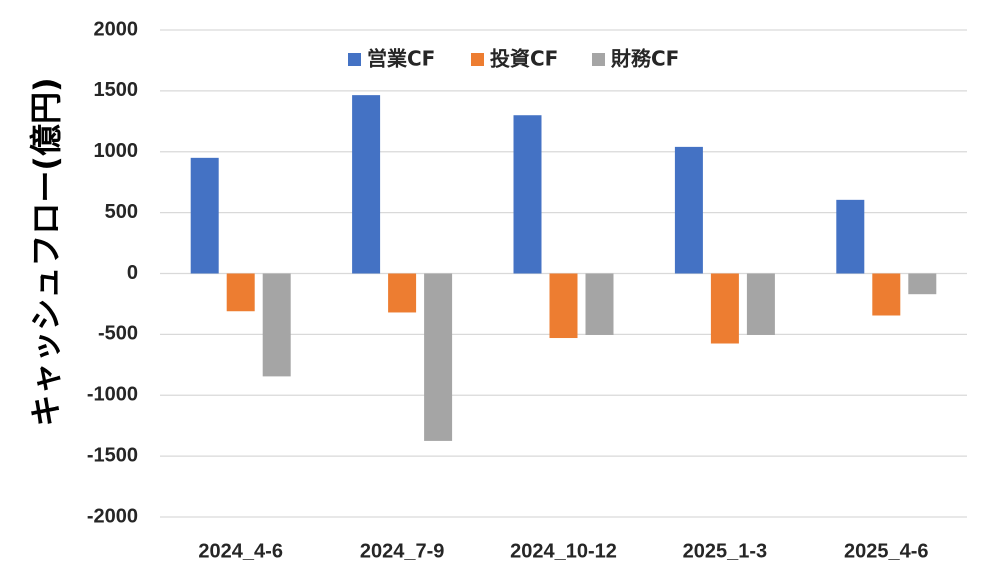  What do you see at coordinates (402, 551) in the screenshot?
I see `x-category-label: 2024_7-9` at bounding box center [402, 551].